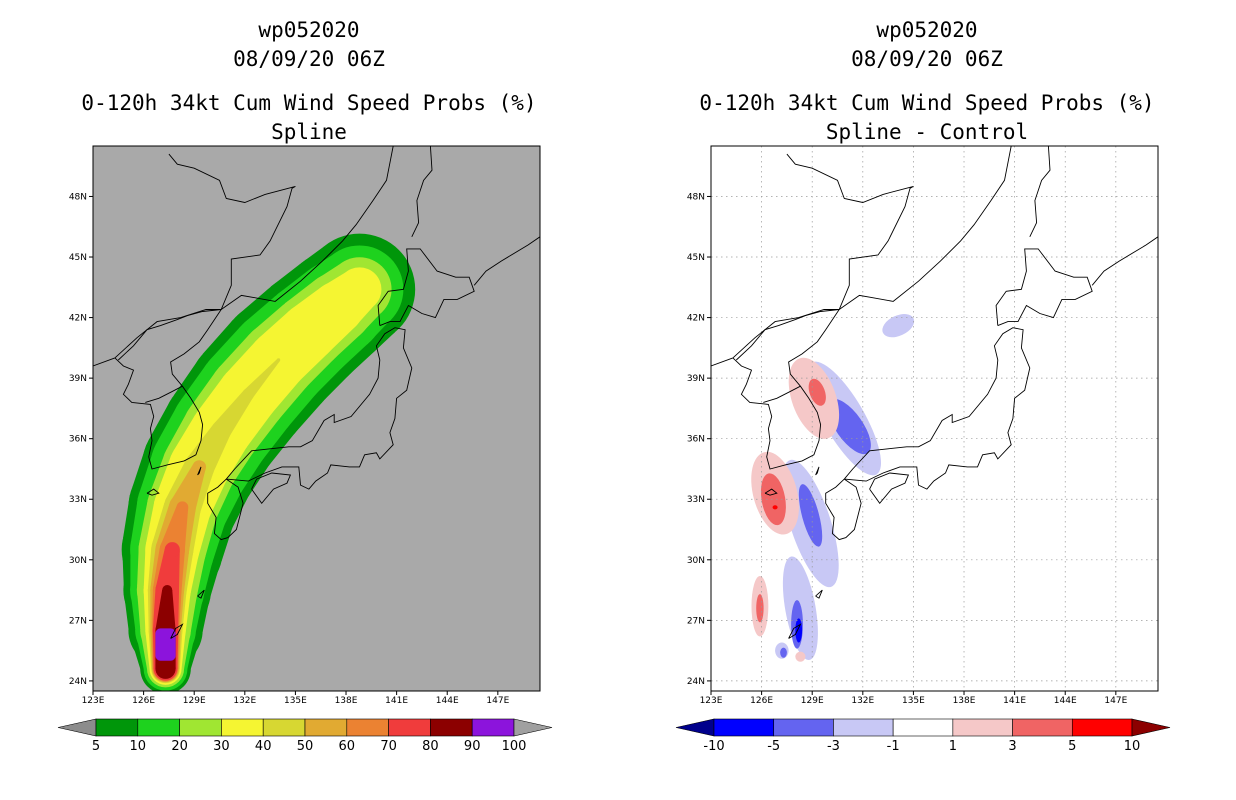 The image size is (1236, 800). What do you see at coordinates (713, 746) in the screenshot?
I see `colorbar-label: -10` at bounding box center [713, 746].